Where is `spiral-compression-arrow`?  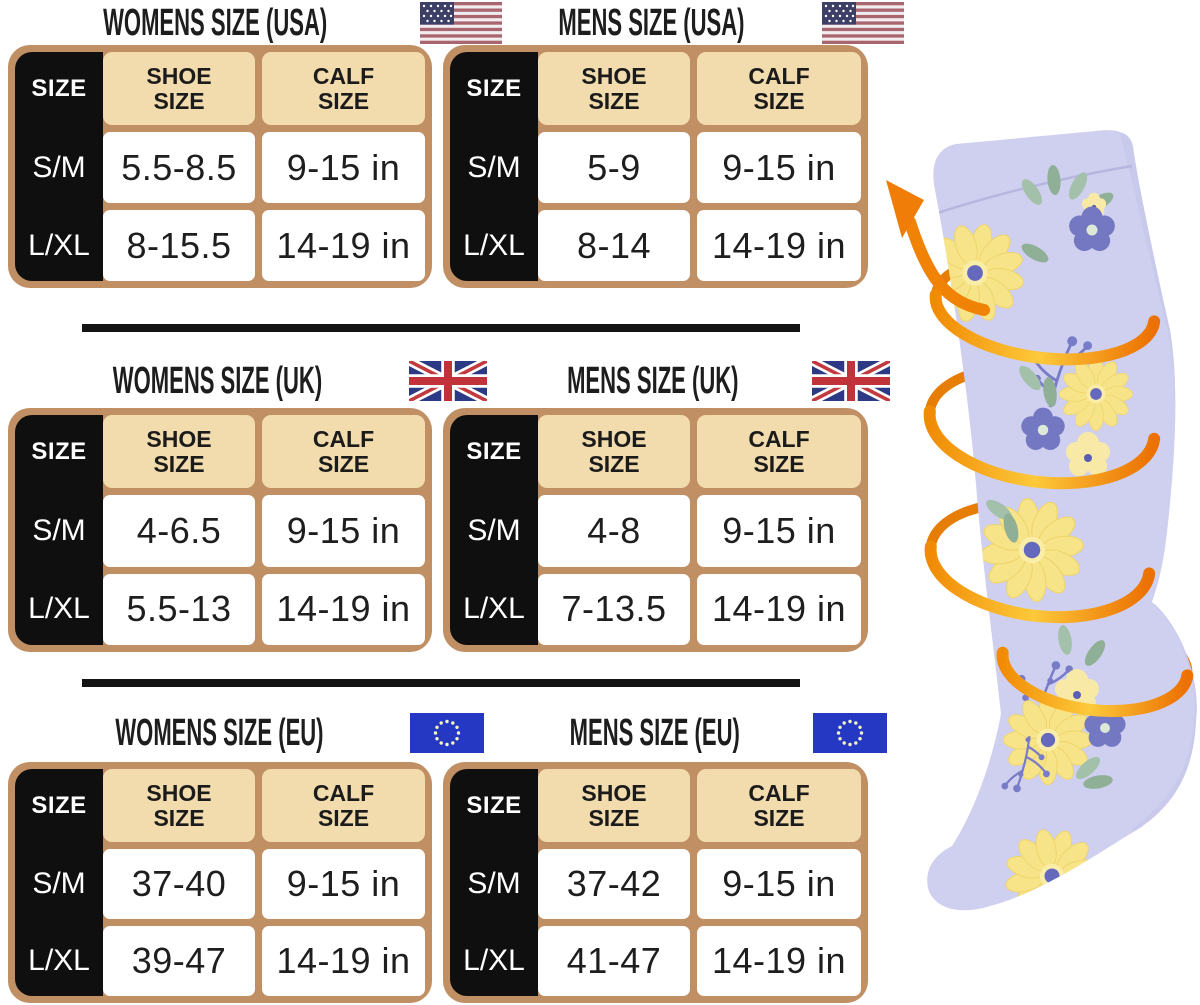 spiral-compression-arrow is located at coordinates (1040, 449).